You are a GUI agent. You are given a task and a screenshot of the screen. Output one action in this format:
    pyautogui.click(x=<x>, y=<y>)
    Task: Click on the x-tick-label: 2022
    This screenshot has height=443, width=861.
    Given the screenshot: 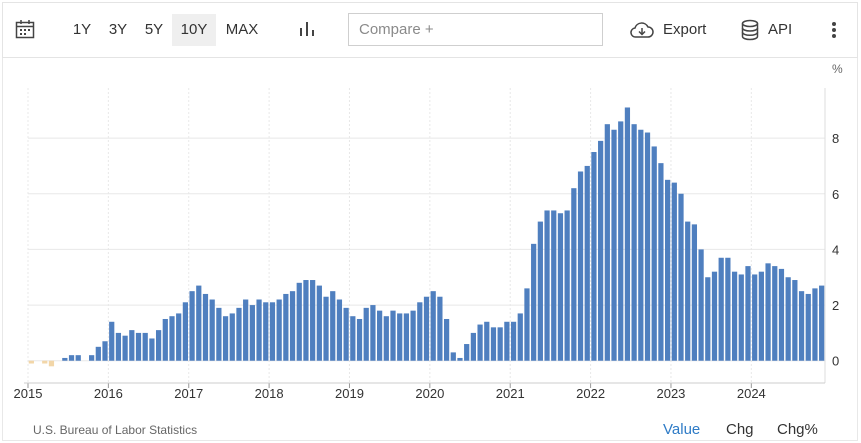 What is the action you would take?
    pyautogui.click(x=590, y=393)
    